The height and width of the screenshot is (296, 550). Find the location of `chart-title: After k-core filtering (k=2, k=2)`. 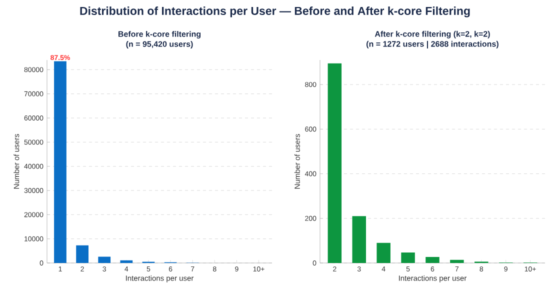

chart-title: After k-core filtering (k=2, k=2) is located at coordinates (432, 34).